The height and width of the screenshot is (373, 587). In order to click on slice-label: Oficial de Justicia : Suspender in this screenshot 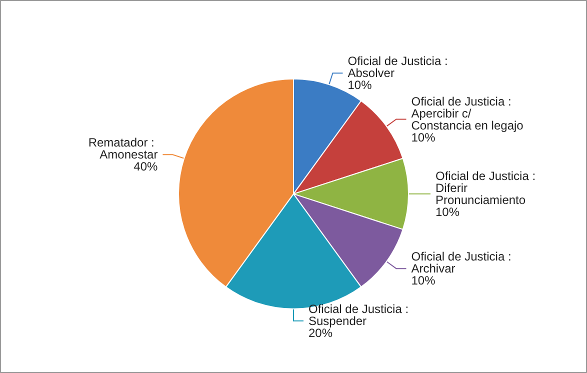, I will do `click(360, 315)`.